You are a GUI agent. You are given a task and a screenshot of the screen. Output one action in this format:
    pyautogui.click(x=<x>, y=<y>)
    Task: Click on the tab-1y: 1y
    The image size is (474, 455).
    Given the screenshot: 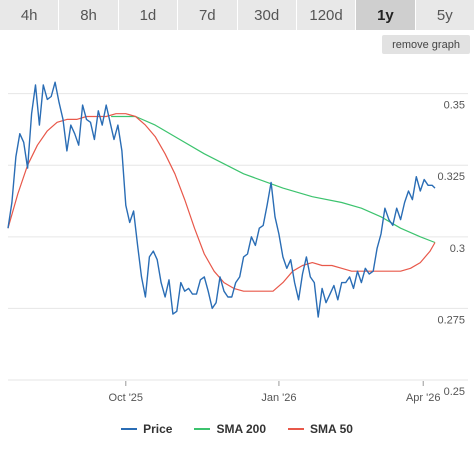 What is the action you would take?
    pyautogui.click(x=386, y=15)
    